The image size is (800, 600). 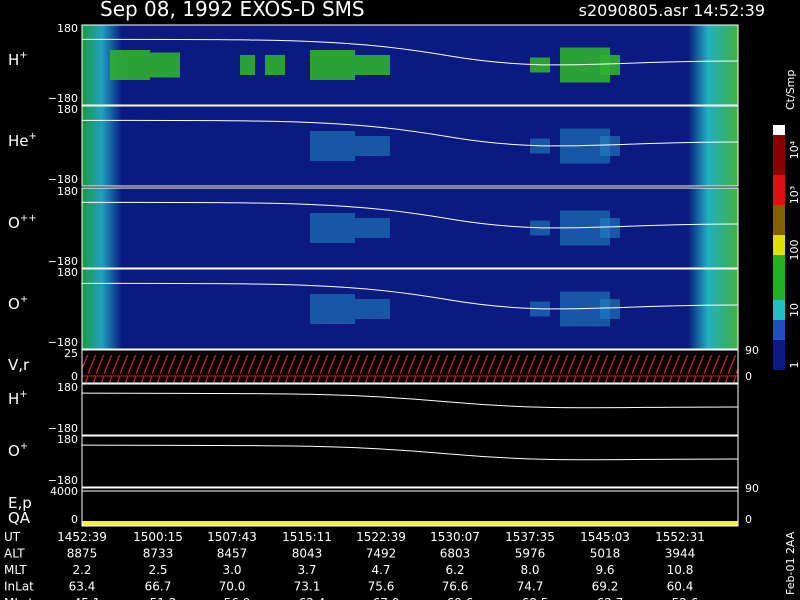 What do you see at coordinates (381, 598) in the screenshot?
I see `table-cell: −67.0` at bounding box center [381, 598].